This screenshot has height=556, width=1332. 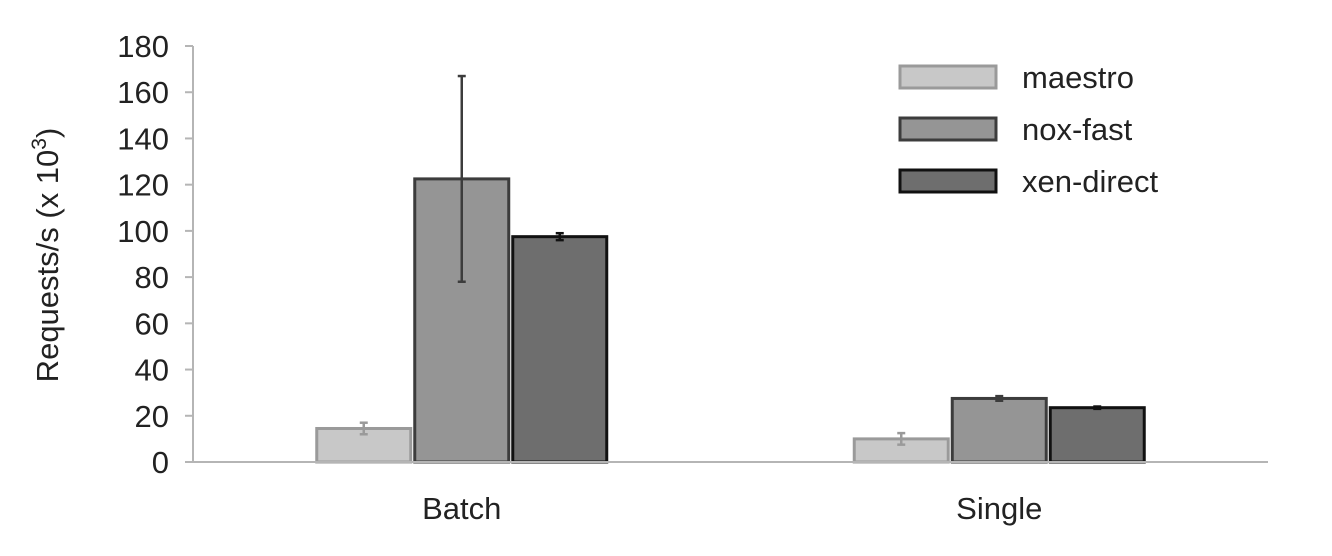 I want to click on y-tick-label: 40, so click(x=152, y=370).